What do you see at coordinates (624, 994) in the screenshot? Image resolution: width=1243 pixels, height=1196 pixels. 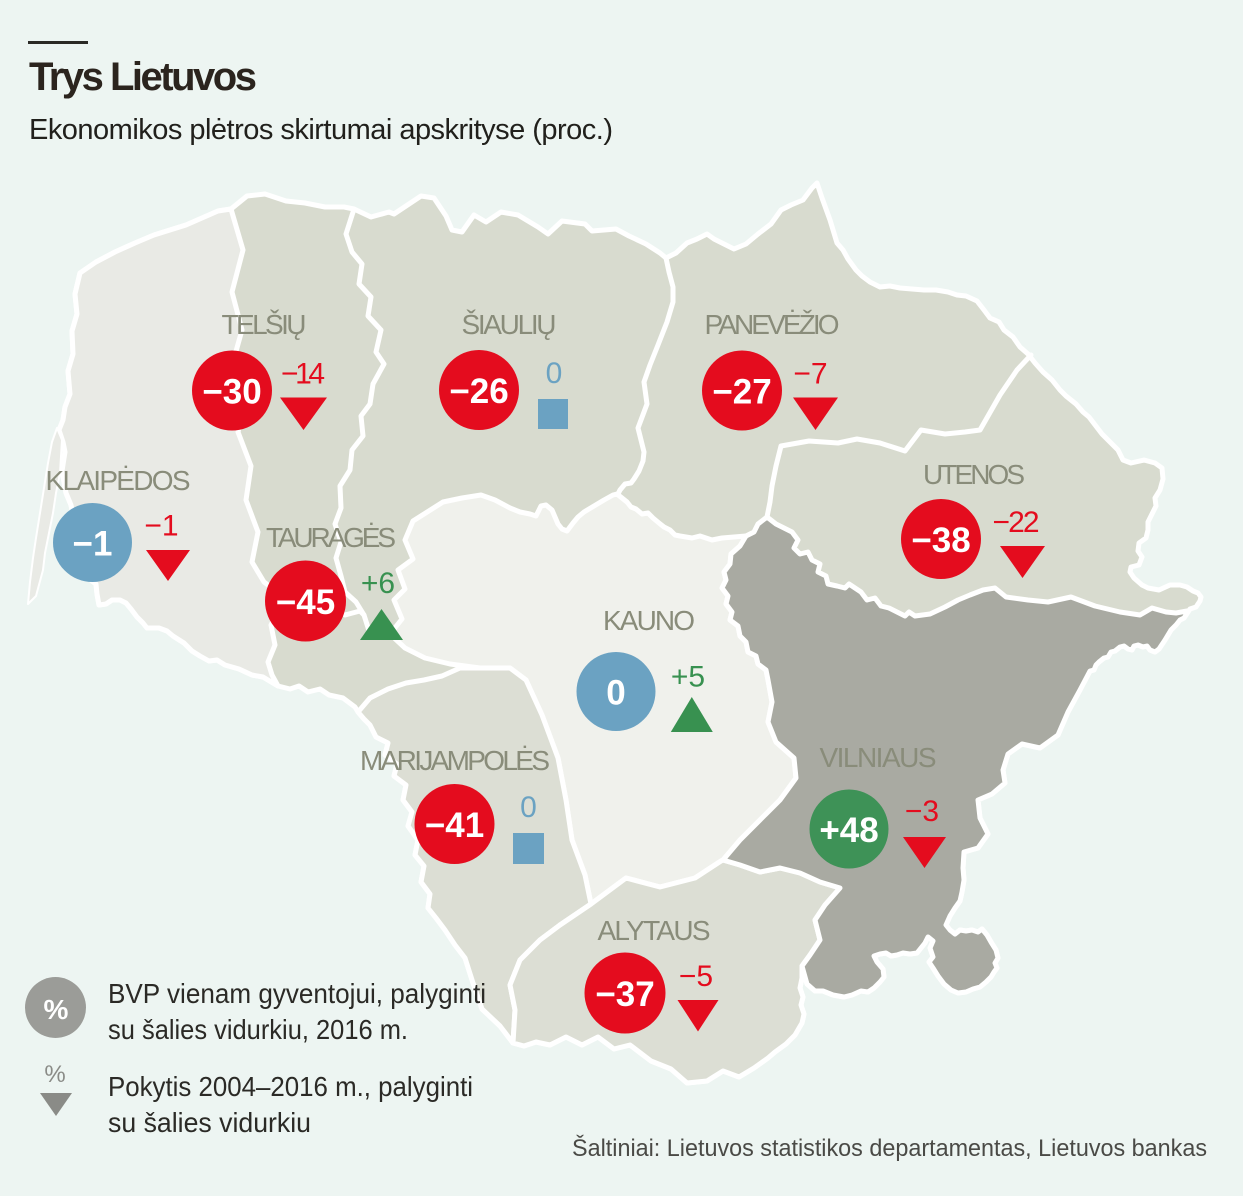 I see `svg-text: −37` at bounding box center [624, 994].